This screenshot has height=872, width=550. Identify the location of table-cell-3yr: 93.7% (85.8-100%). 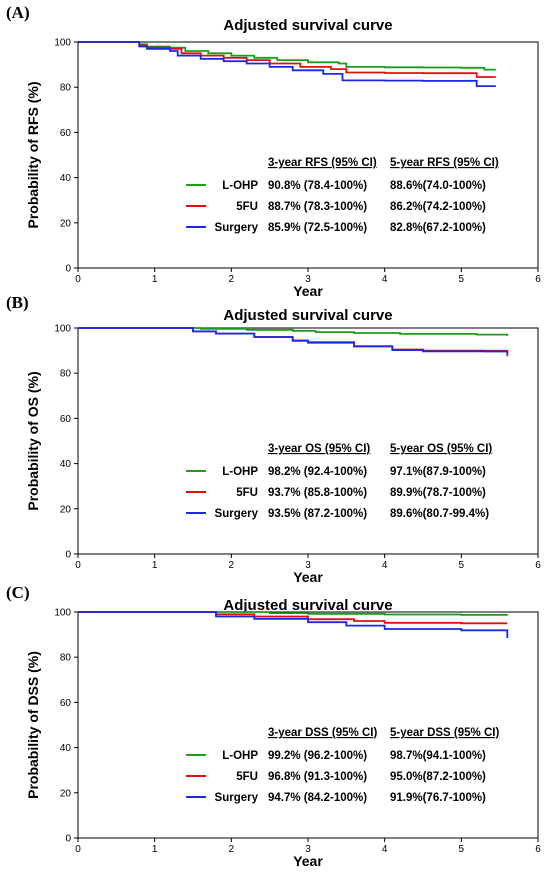
(317, 493).